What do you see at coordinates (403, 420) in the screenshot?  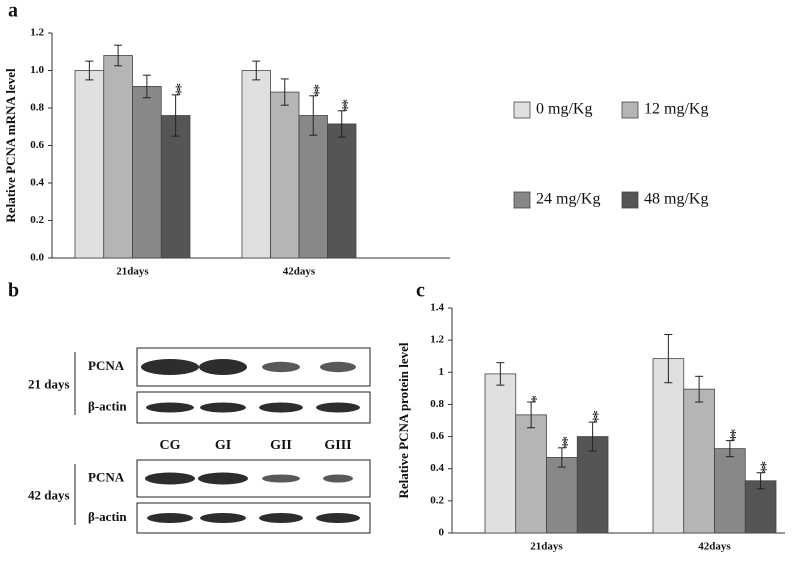 I see `y-axis-title: Relative PCNA protein level` at bounding box center [403, 420].